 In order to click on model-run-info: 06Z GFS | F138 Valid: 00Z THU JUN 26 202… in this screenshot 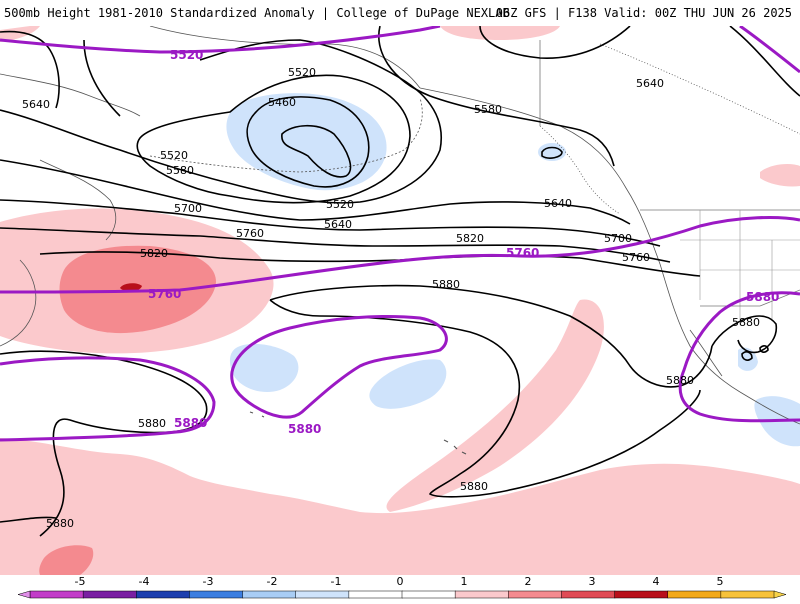, I will do `click(643, 13)`.